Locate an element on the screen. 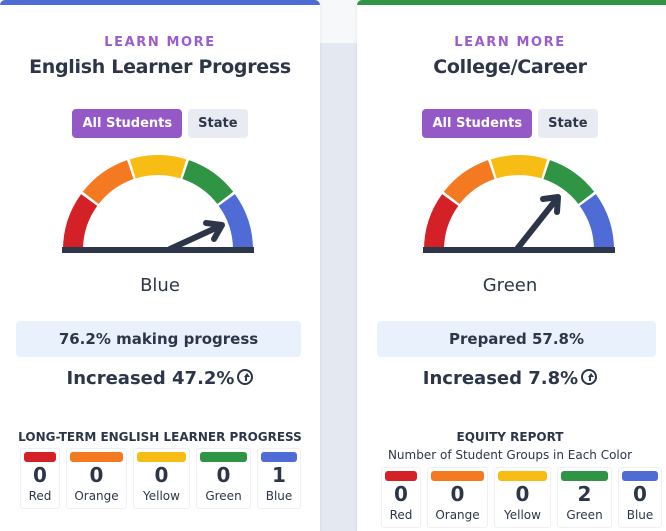 This screenshot has height=531, width=666. performance-level: Green is located at coordinates (510, 285).